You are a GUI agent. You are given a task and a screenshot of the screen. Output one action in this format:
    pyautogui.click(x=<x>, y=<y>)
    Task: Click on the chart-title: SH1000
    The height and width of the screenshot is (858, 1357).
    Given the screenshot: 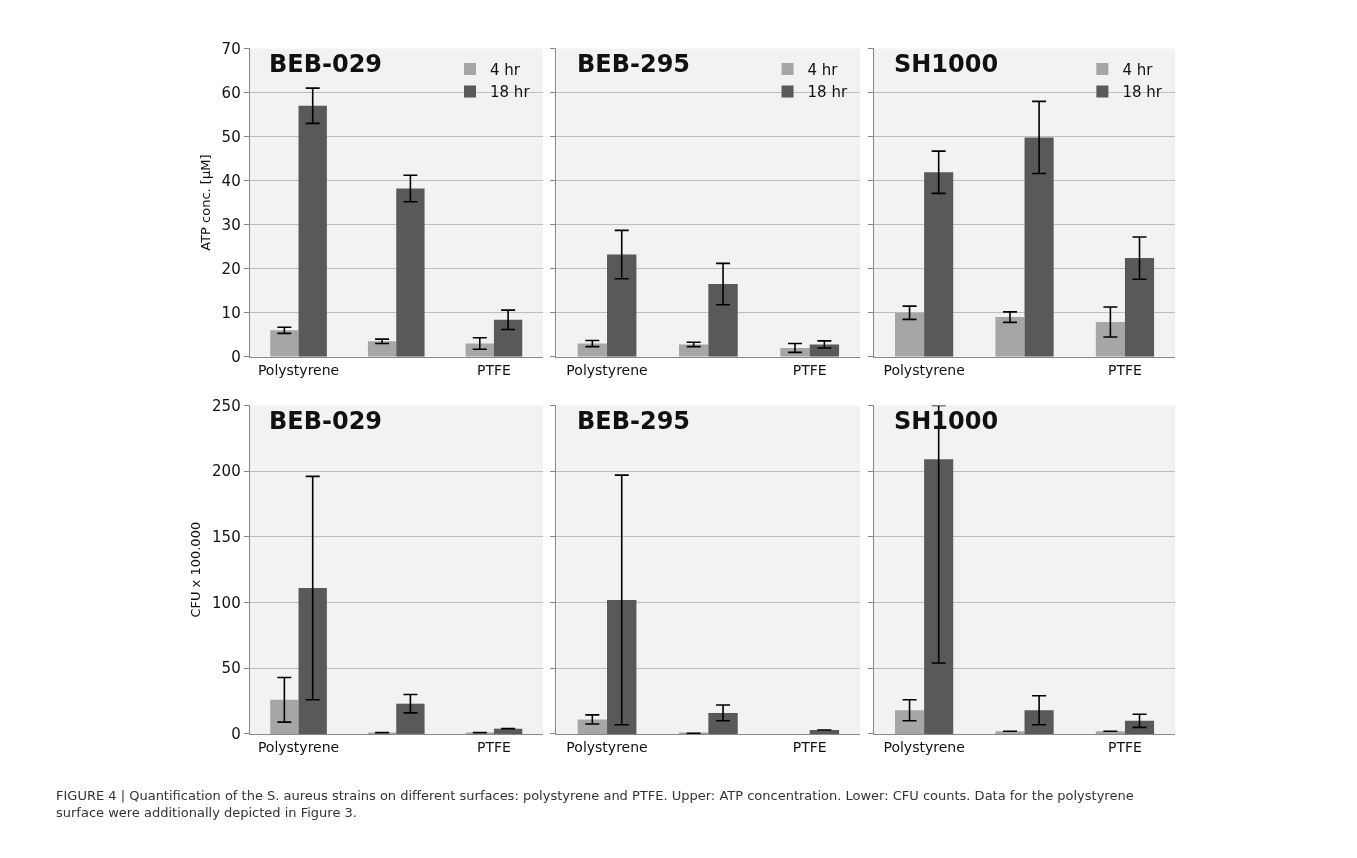 What is the action you would take?
    pyautogui.click(x=946, y=64)
    